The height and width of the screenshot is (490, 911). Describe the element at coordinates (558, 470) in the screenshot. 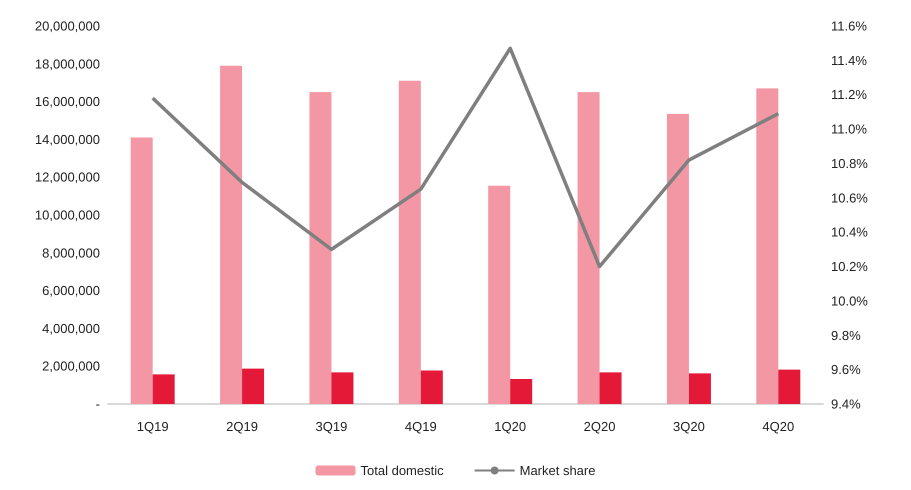

I see `legend-label: Market share` at that location.